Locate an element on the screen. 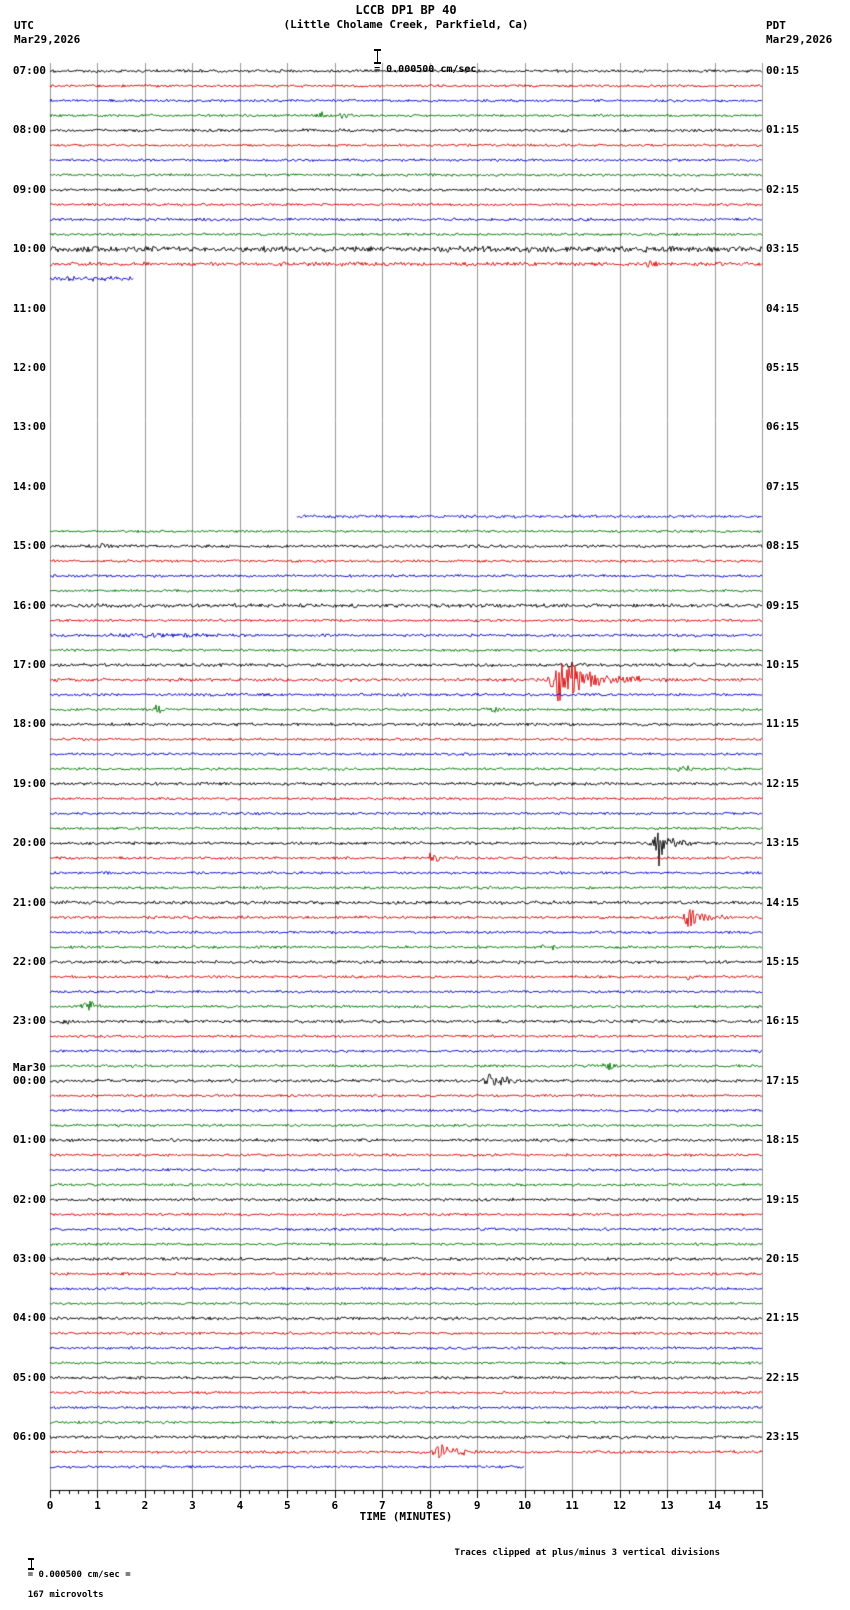  x-tick-label: 1 is located at coordinates (97, 1505).